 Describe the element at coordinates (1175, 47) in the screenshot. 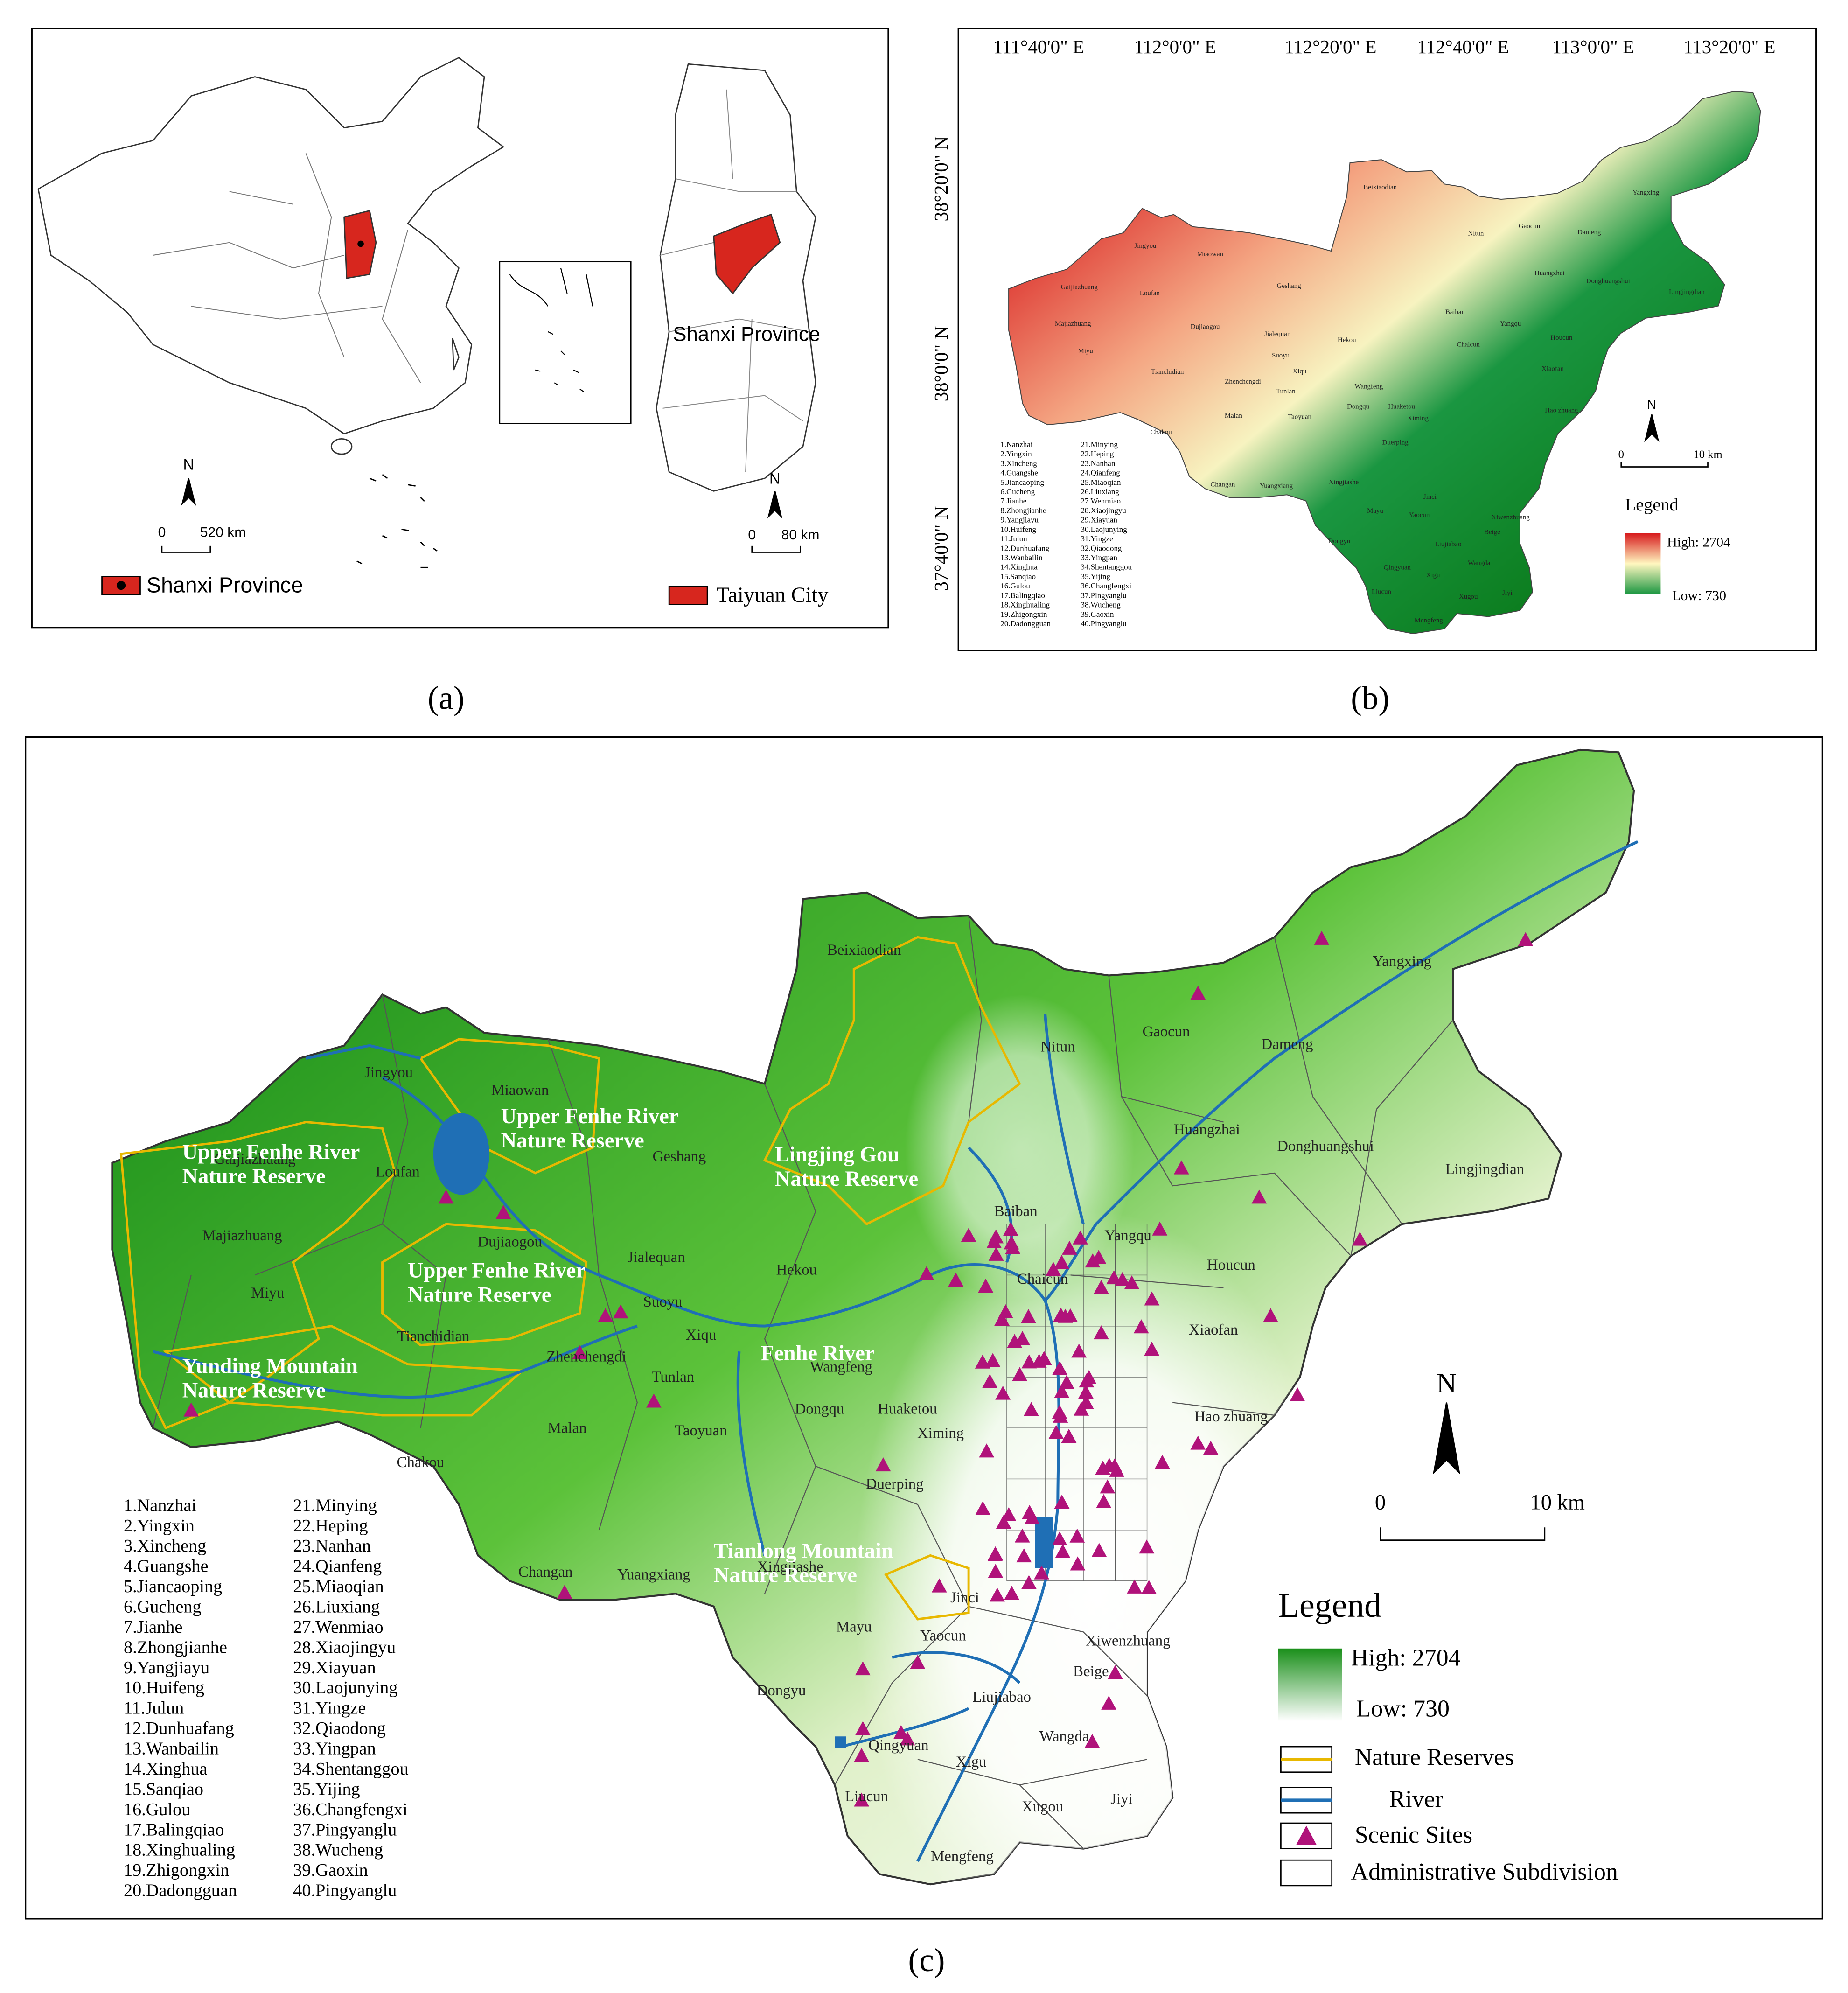

I see `longitude-label: 112°0'0" E` at that location.